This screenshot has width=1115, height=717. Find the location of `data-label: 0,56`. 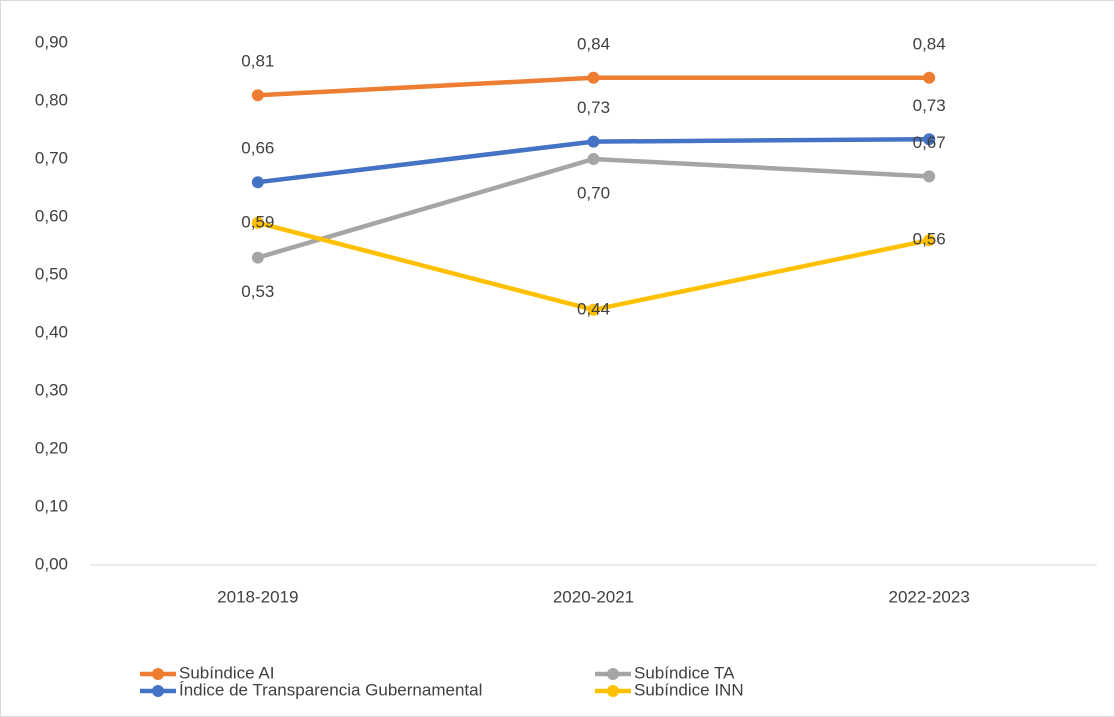

data-label: 0,56 is located at coordinates (929, 239).